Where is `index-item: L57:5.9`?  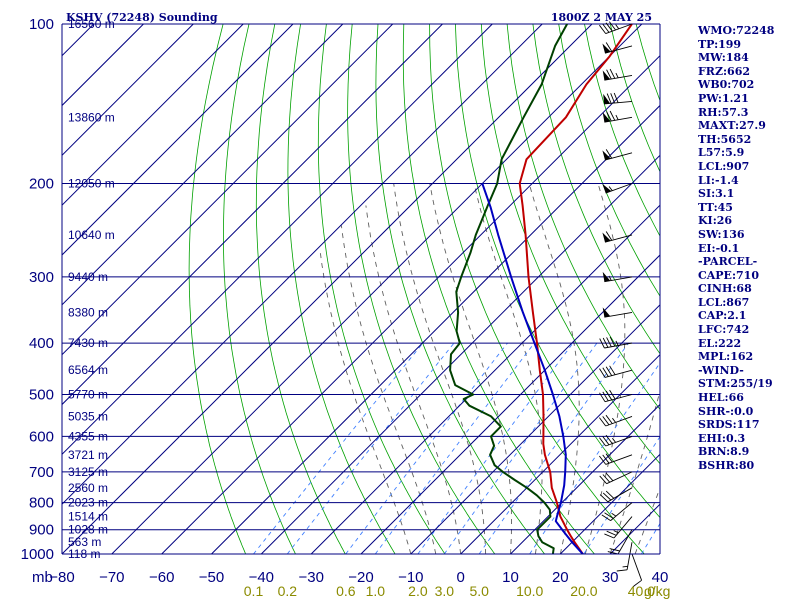
index-item: L57:5.9 is located at coordinates (721, 153).